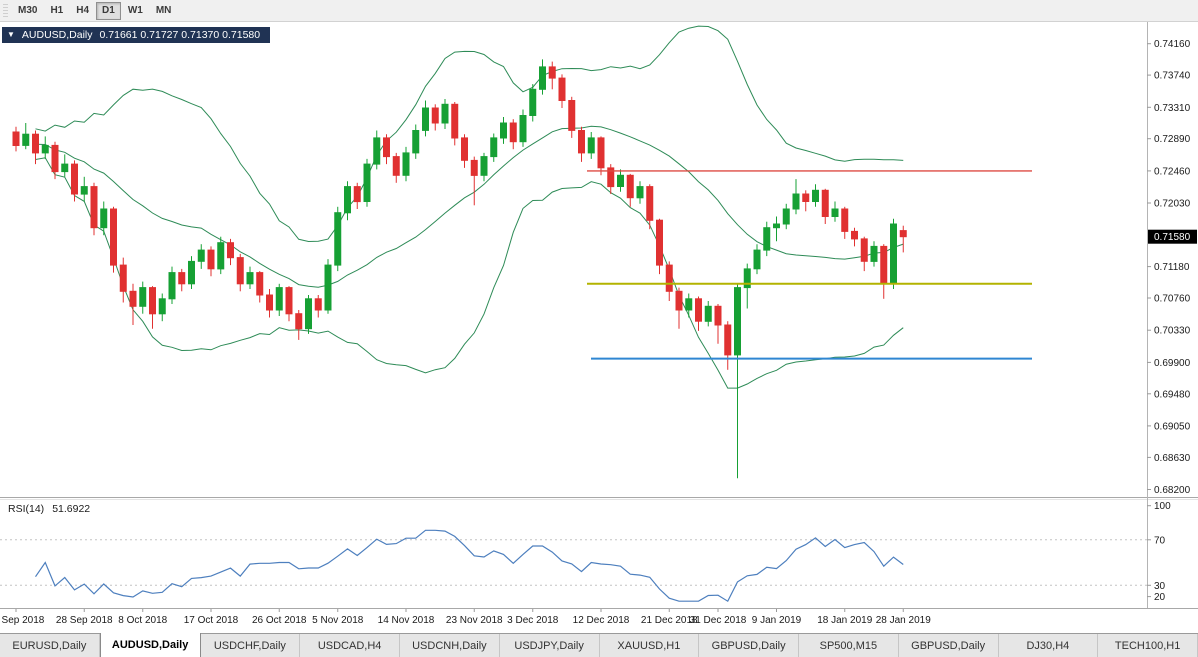  What do you see at coordinates (49, 509) in the screenshot?
I see `rsi-indicator-label: RSI(14) 51.6922` at bounding box center [49, 509].